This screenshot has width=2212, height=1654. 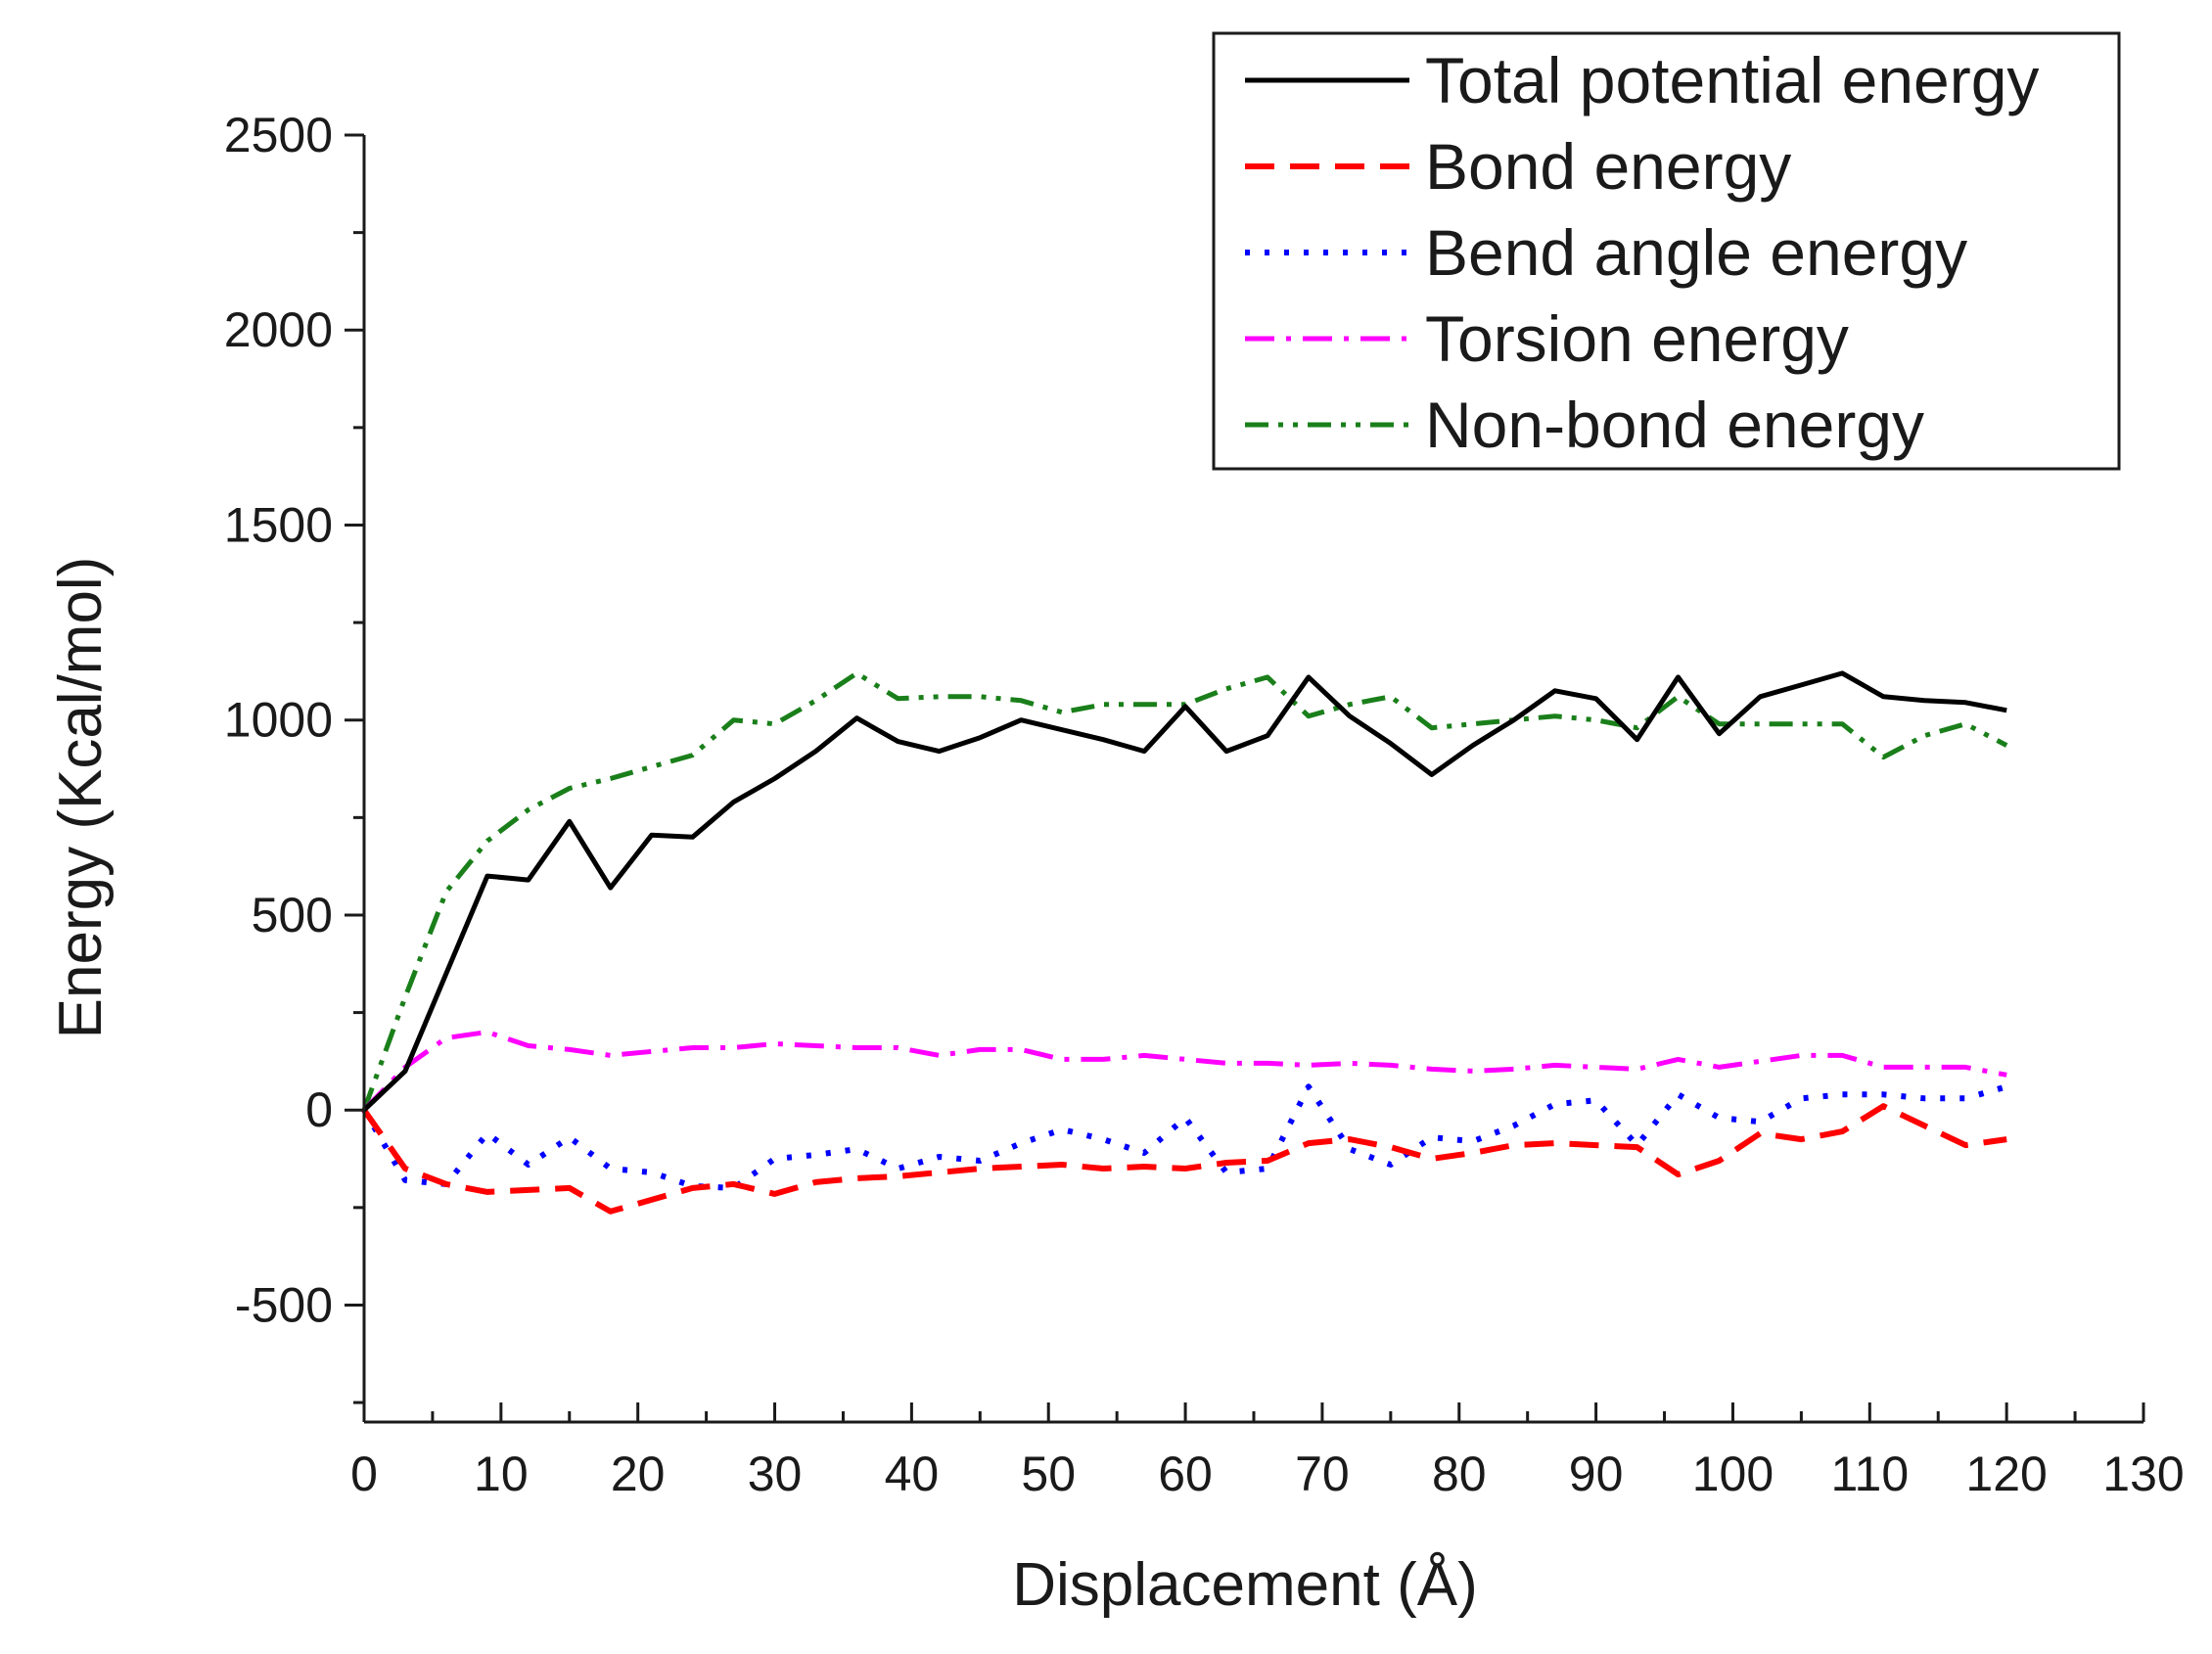 I want to click on x-tick-label: 30, so click(x=775, y=1474).